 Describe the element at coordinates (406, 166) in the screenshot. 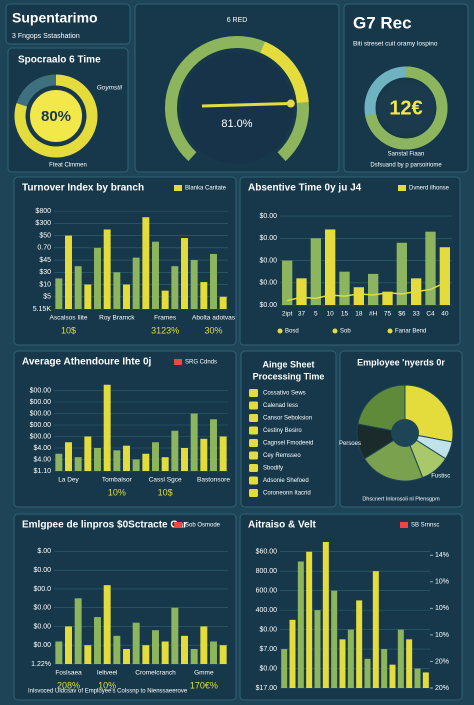

I see `panel-footer: Dsfsuand by p parsoiriome` at that location.